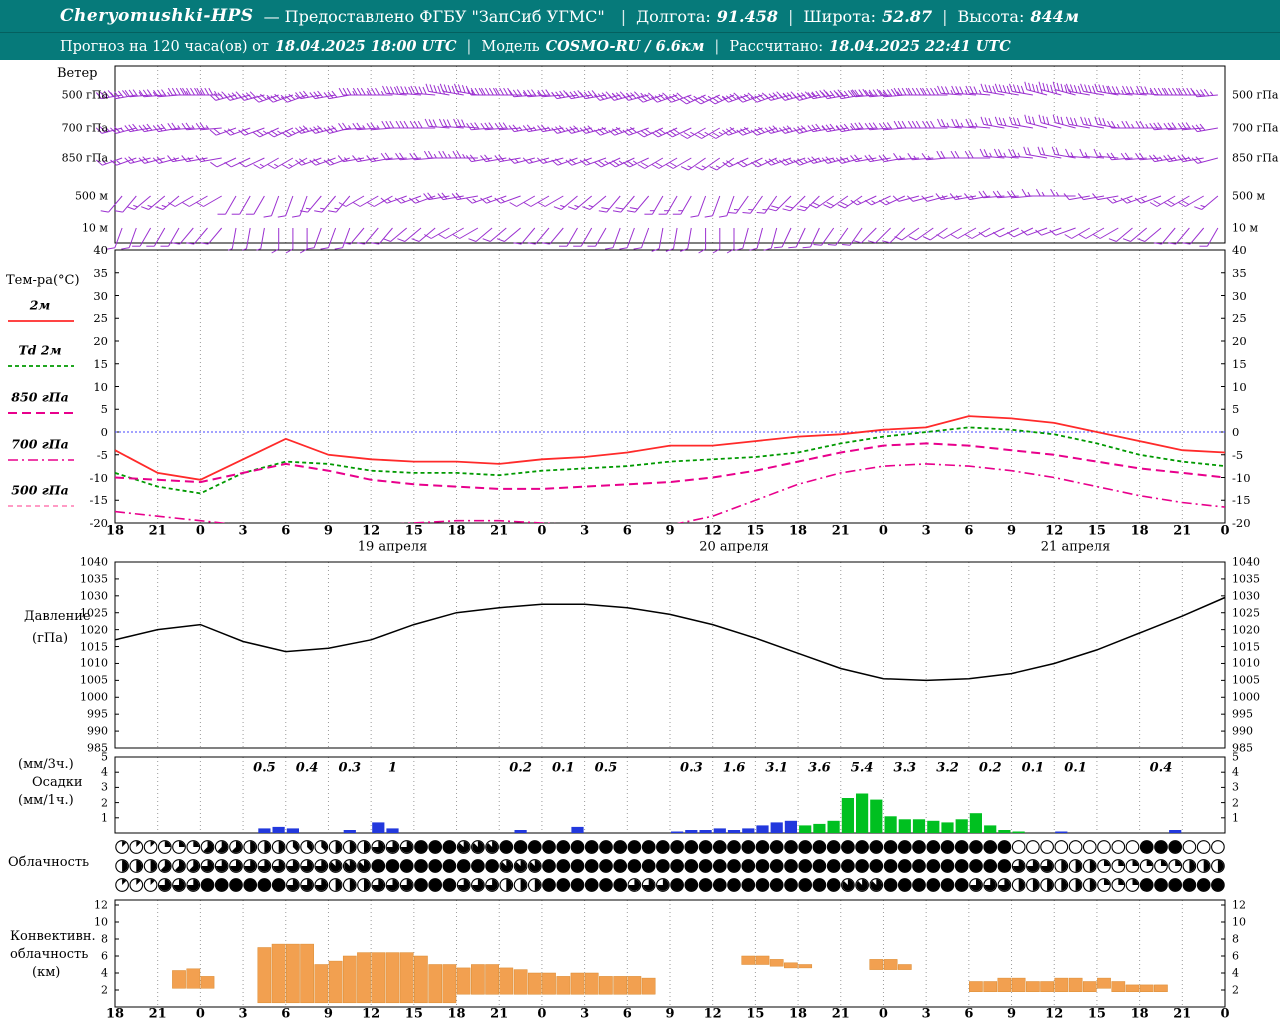 This screenshot has width=1280, height=1024. What do you see at coordinates (43, 280) in the screenshot?
I see `temperature-panel-label: Тем-ра(°C)` at bounding box center [43, 280].